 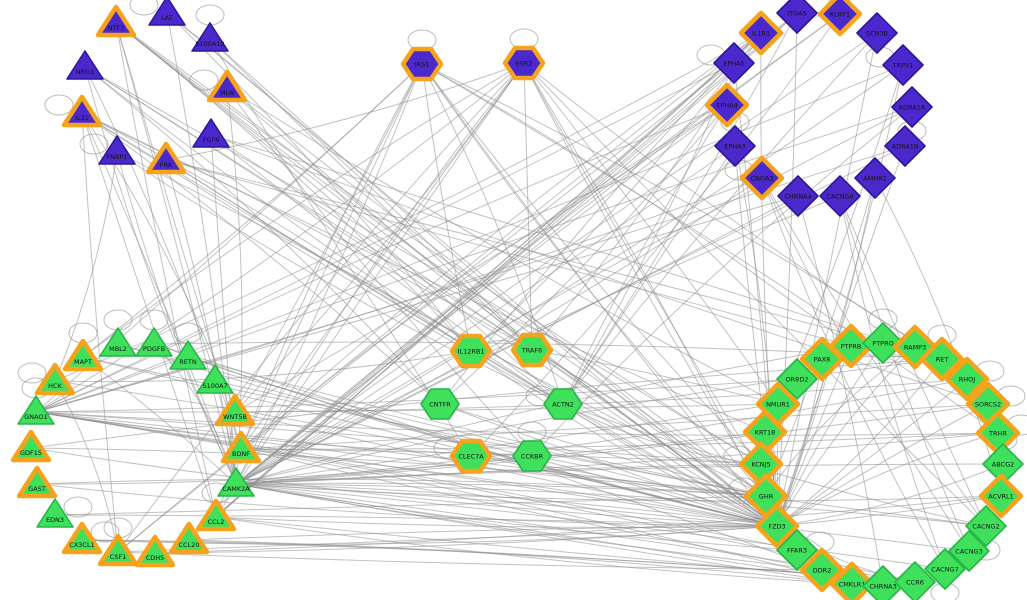 I want to click on edge-GNAO1-KCNJ5, so click(x=398, y=438).